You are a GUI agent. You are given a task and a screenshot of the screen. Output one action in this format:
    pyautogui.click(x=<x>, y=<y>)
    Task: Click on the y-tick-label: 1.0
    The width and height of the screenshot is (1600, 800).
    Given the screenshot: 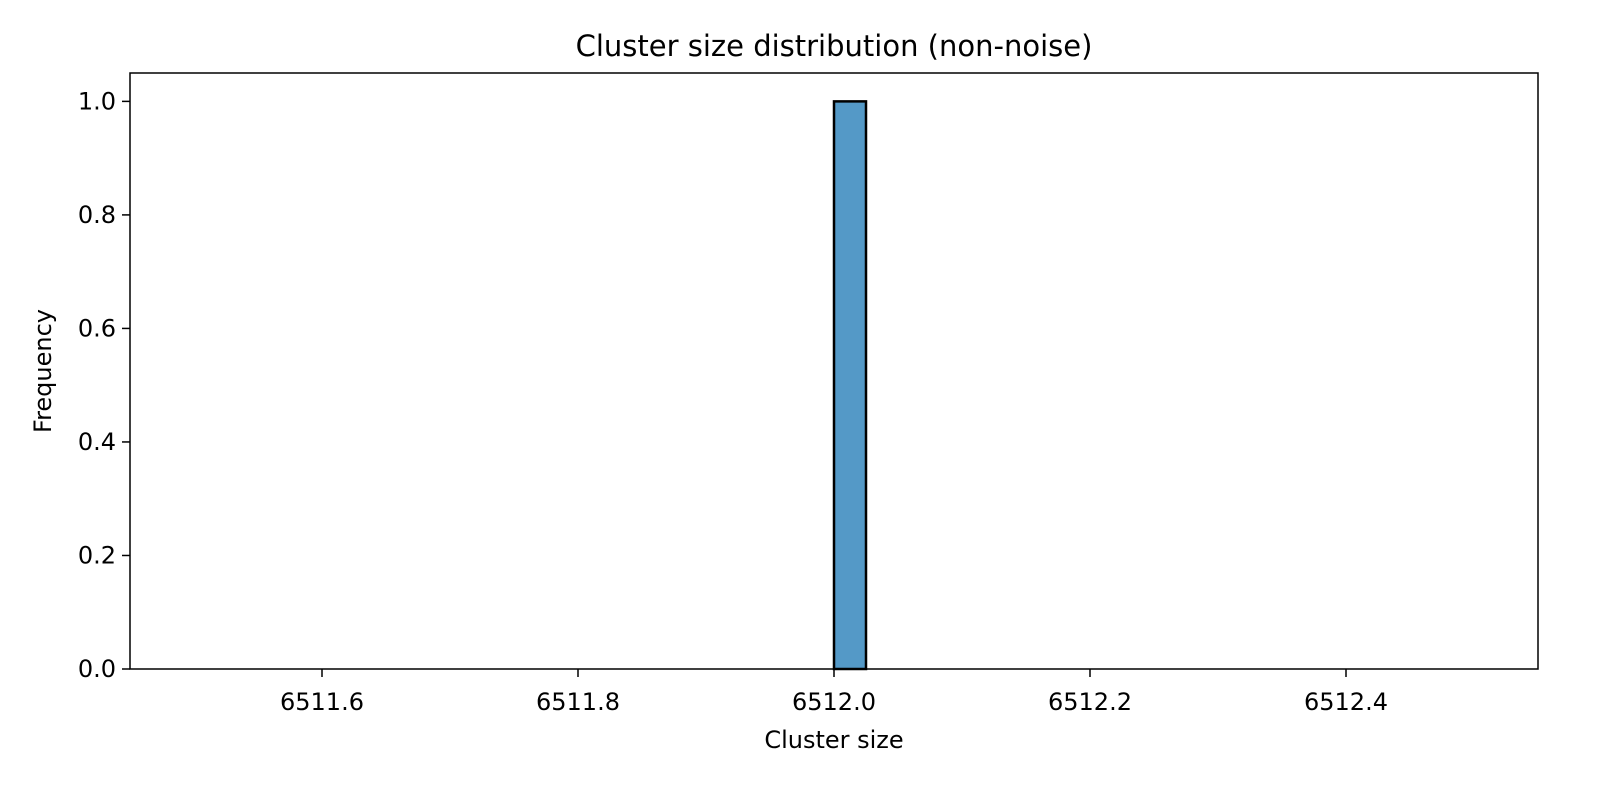 What is the action you would take?
    pyautogui.click(x=97, y=101)
    